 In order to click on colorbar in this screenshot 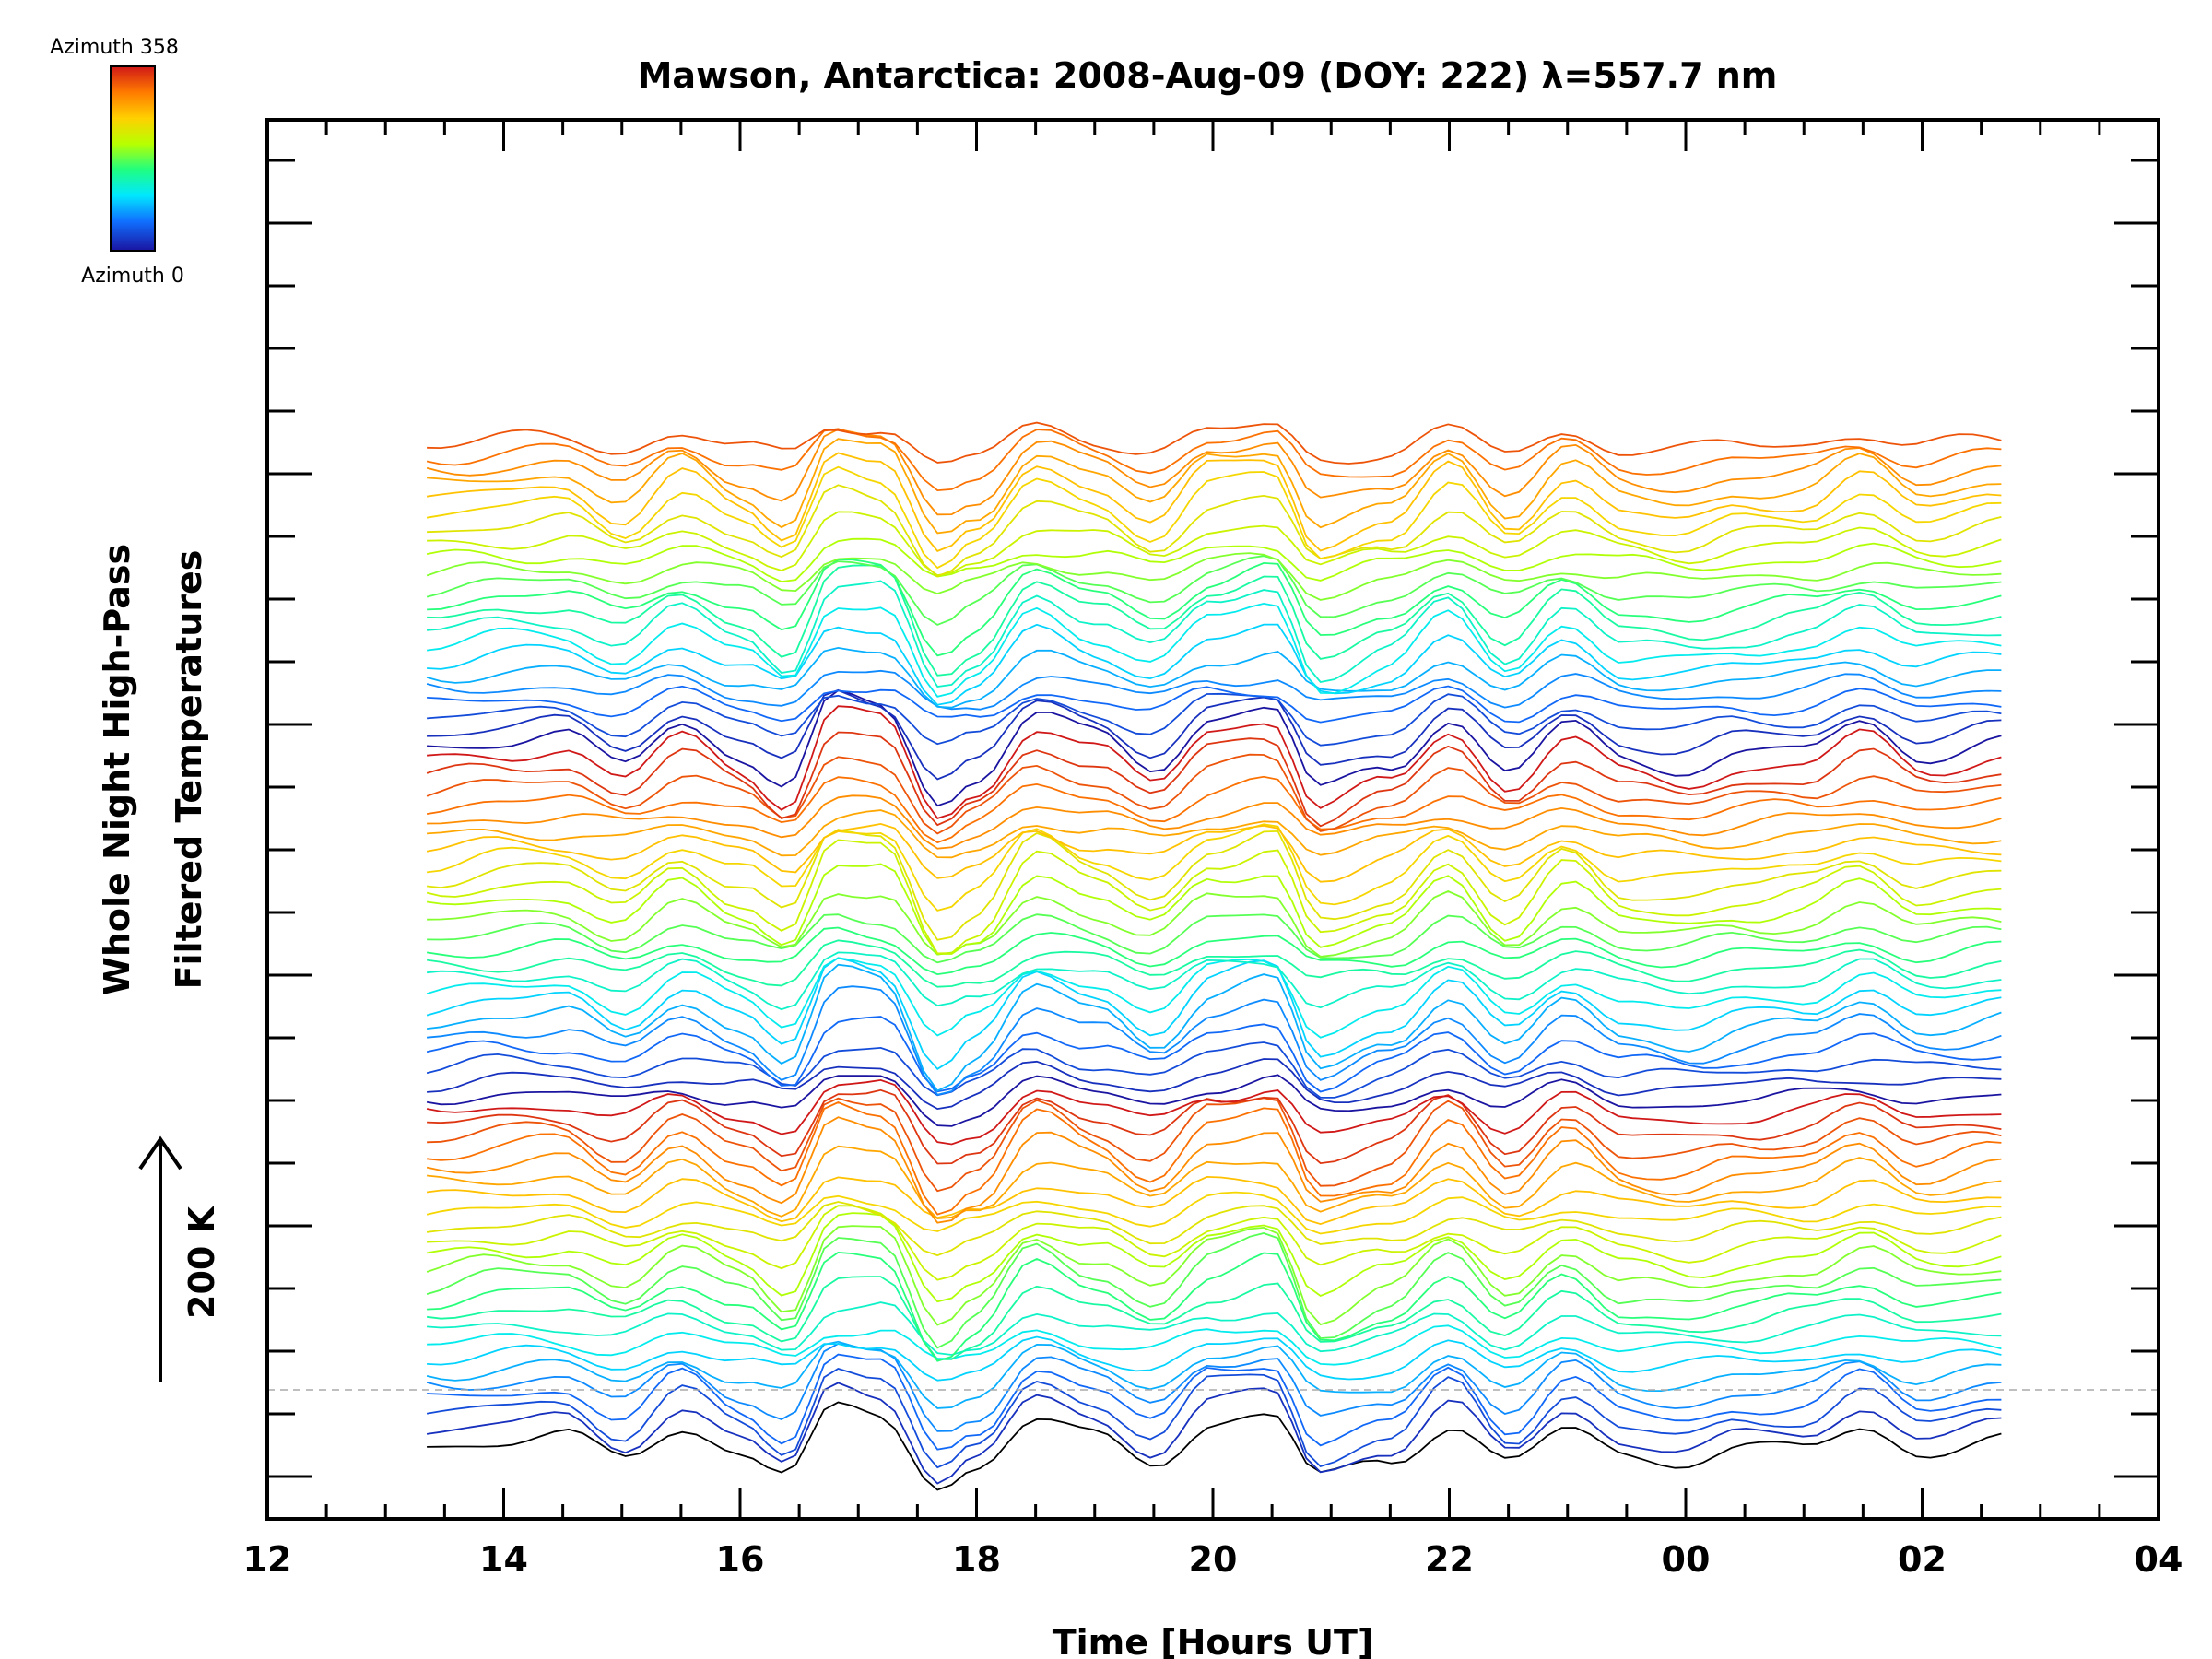, I will do `click(133, 158)`.